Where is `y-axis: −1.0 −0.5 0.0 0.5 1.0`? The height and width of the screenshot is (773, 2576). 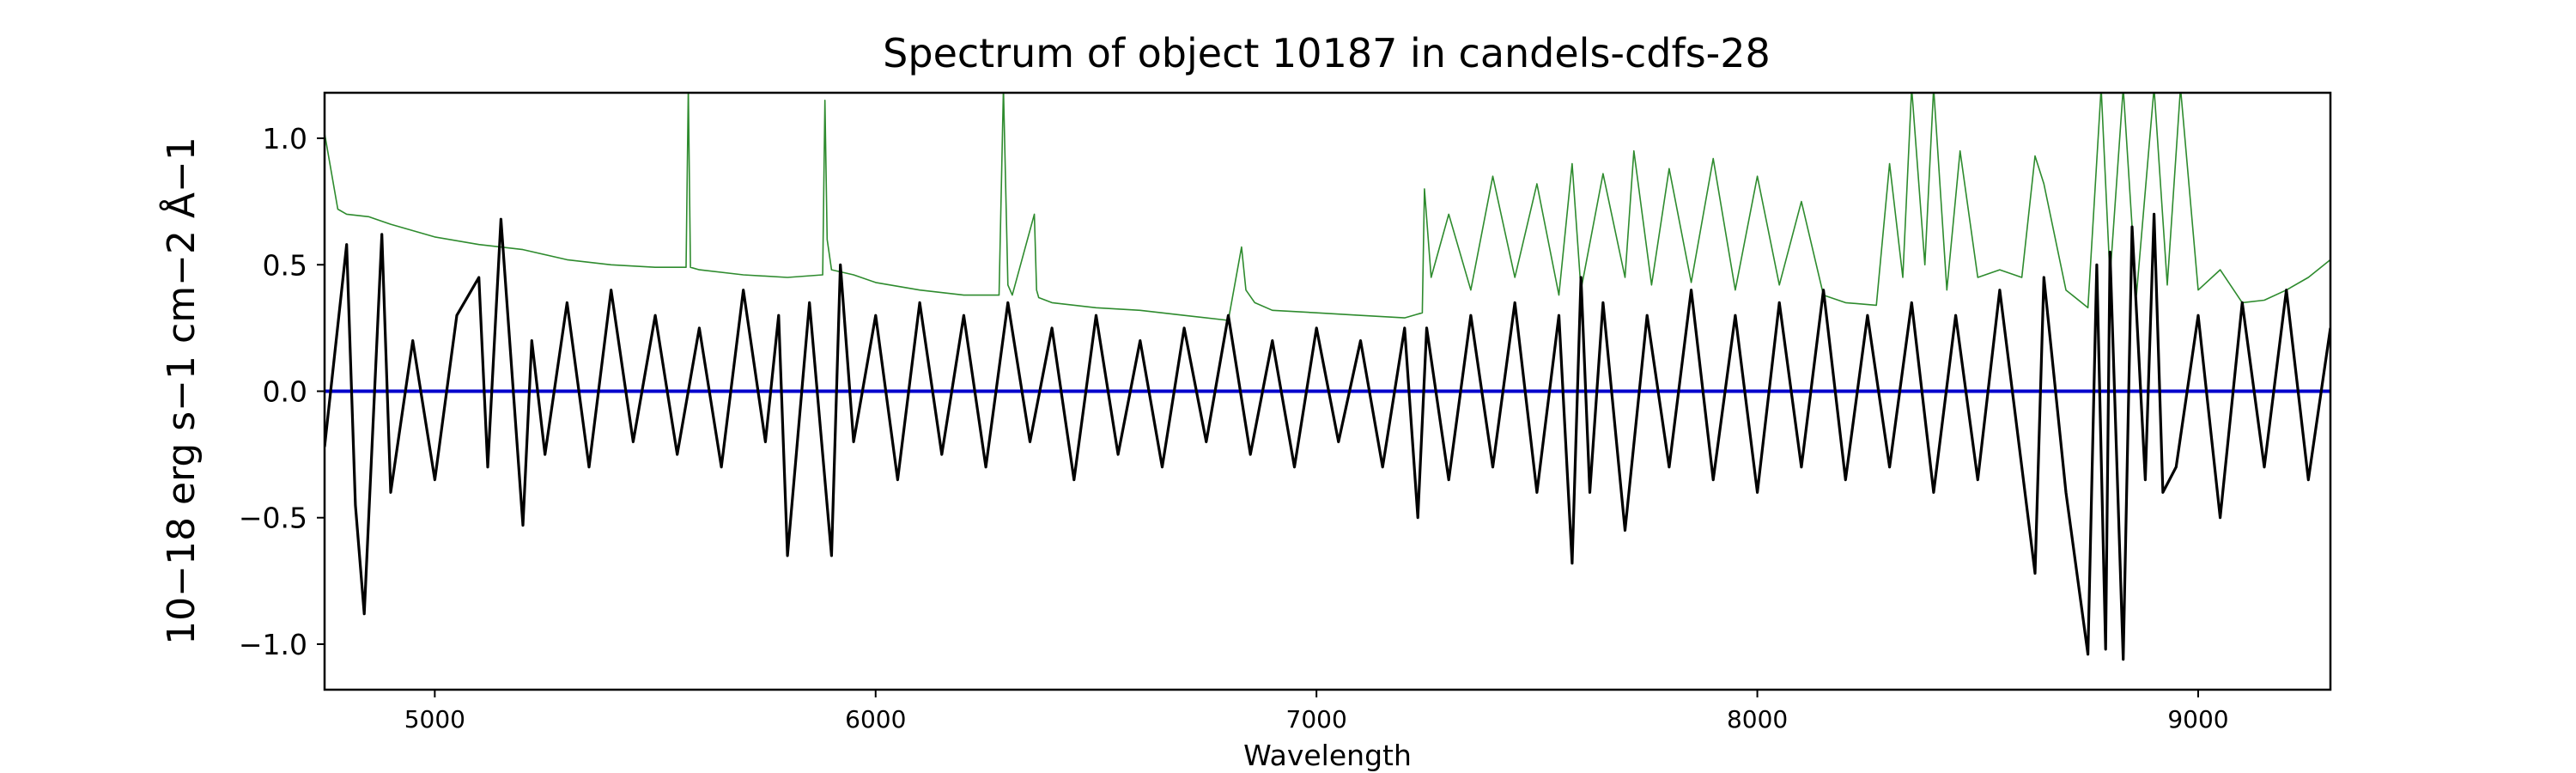
y-axis: −1.0 −0.5 0.0 0.5 1.0 is located at coordinates (282, 391).